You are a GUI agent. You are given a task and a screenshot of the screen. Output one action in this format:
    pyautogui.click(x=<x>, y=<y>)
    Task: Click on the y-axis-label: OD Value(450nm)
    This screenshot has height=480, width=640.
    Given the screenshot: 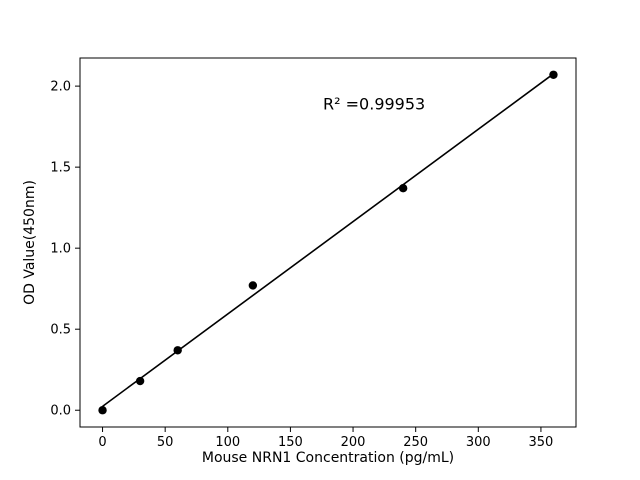 What is the action you would take?
    pyautogui.click(x=30, y=242)
    